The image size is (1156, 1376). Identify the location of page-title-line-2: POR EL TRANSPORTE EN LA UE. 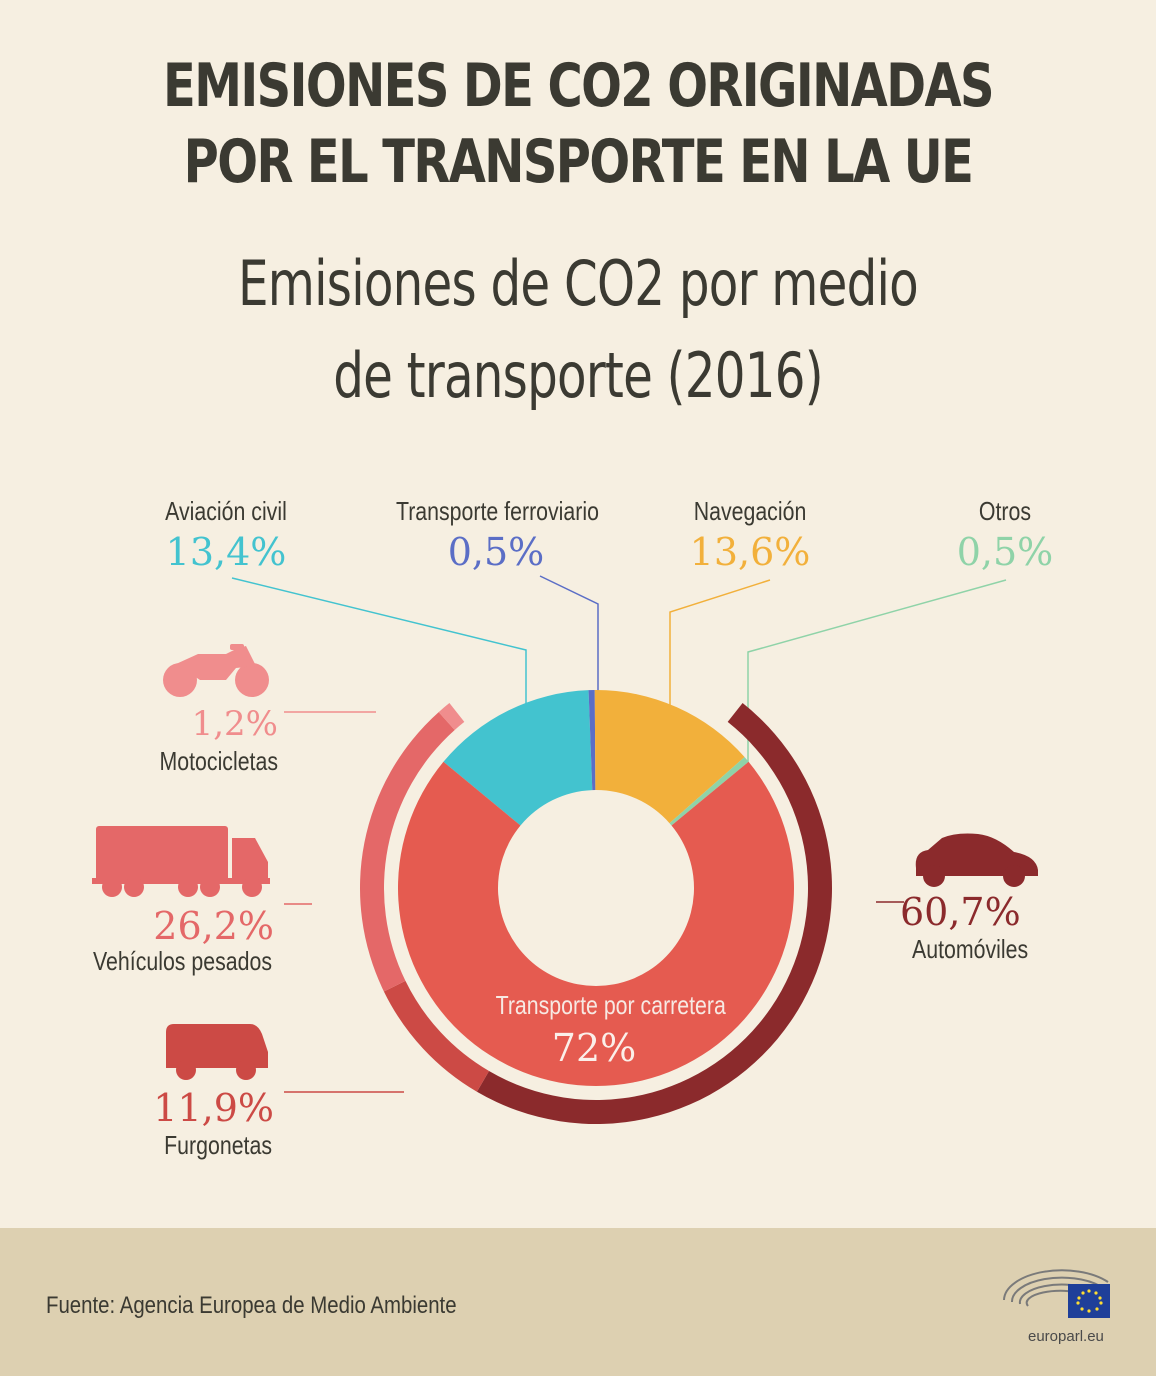
(578, 162).